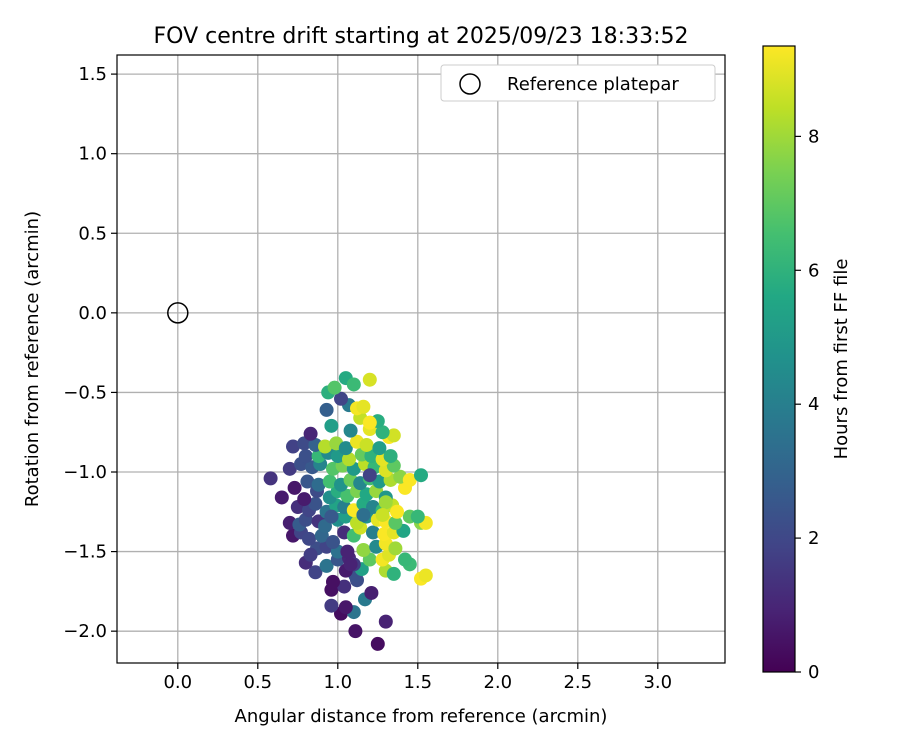  I want to click on y-tick-label: 0.0, so click(92, 313).